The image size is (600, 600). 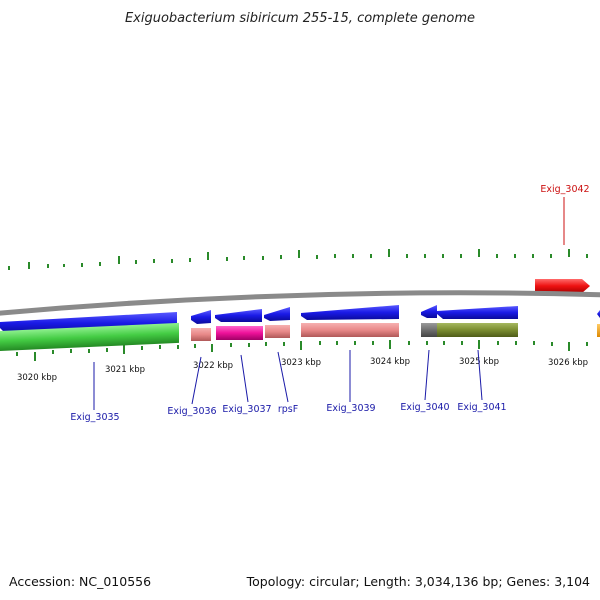 What do you see at coordinates (568, 363) in the screenshot?
I see `ruler-label: 3026 kbp` at bounding box center [568, 363].